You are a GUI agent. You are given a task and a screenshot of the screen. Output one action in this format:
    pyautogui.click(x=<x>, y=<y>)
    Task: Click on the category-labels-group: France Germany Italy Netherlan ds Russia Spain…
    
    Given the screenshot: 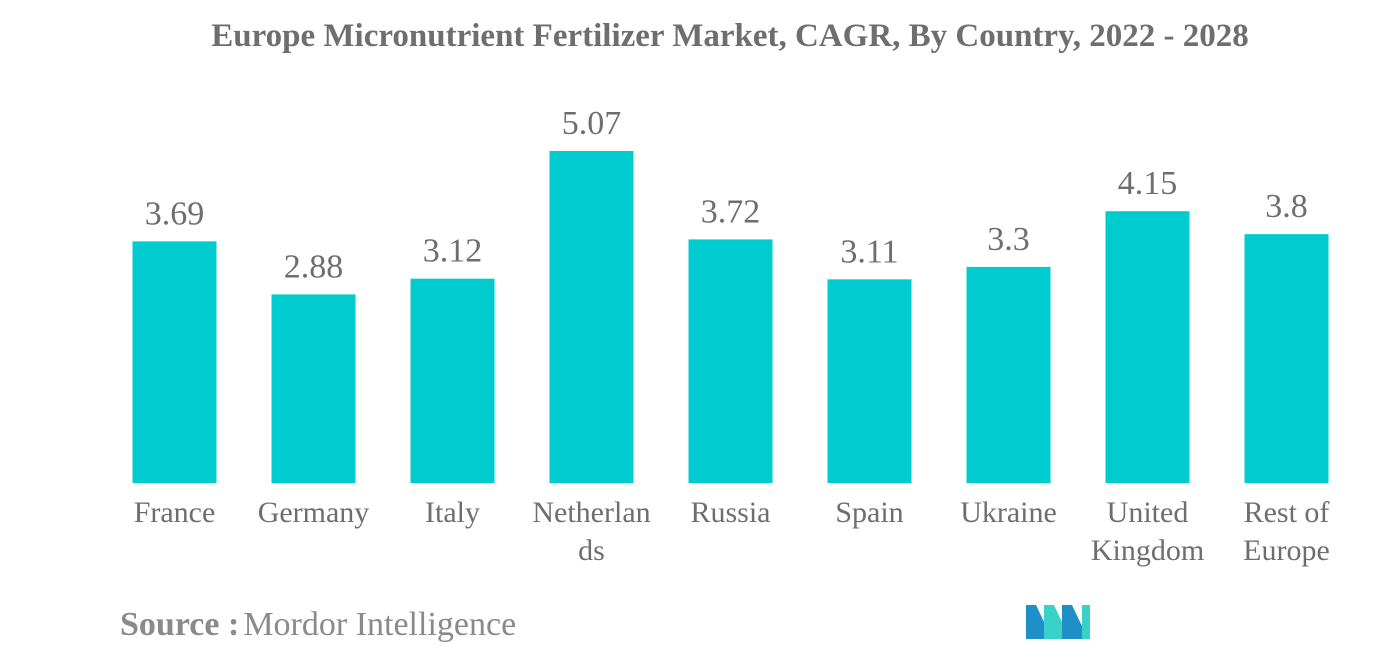 What is the action you would take?
    pyautogui.click(x=732, y=531)
    